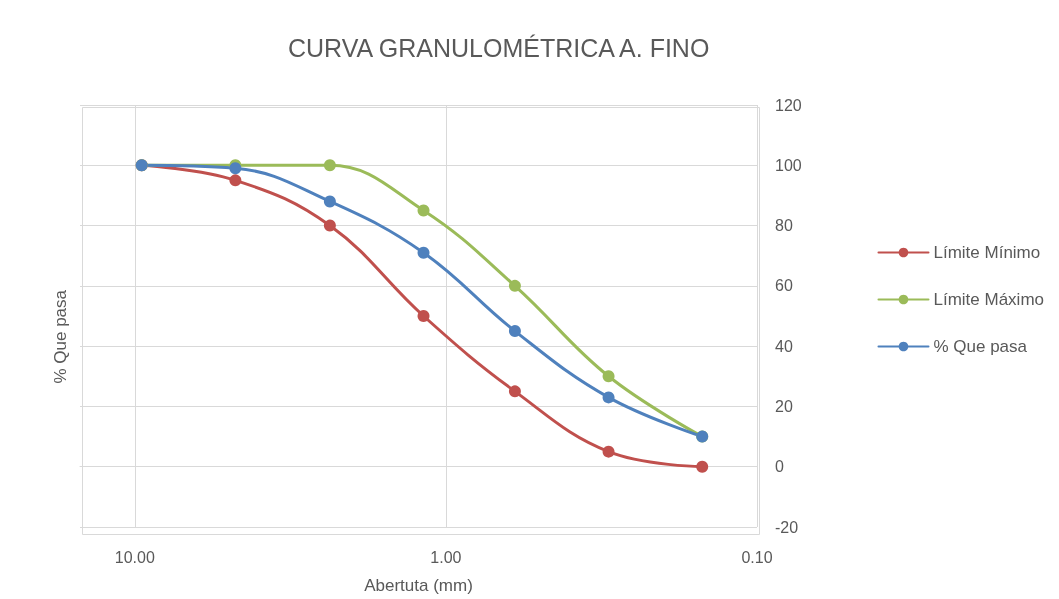 Image resolution: width=1059 pixels, height=599 pixels. I want to click on y-tick-label: -20, so click(787, 527).